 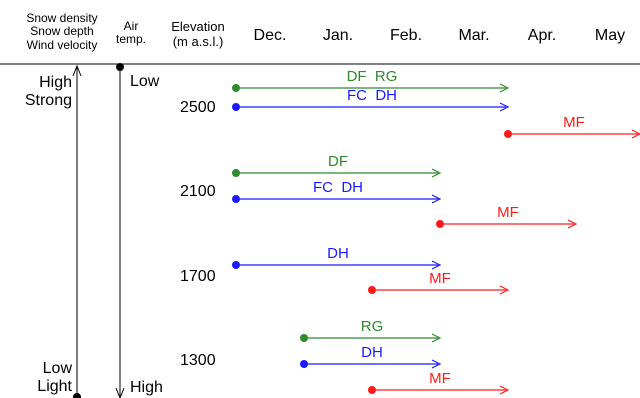 What do you see at coordinates (77, 395) in the screenshot?
I see `left-axis-dot` at bounding box center [77, 395].